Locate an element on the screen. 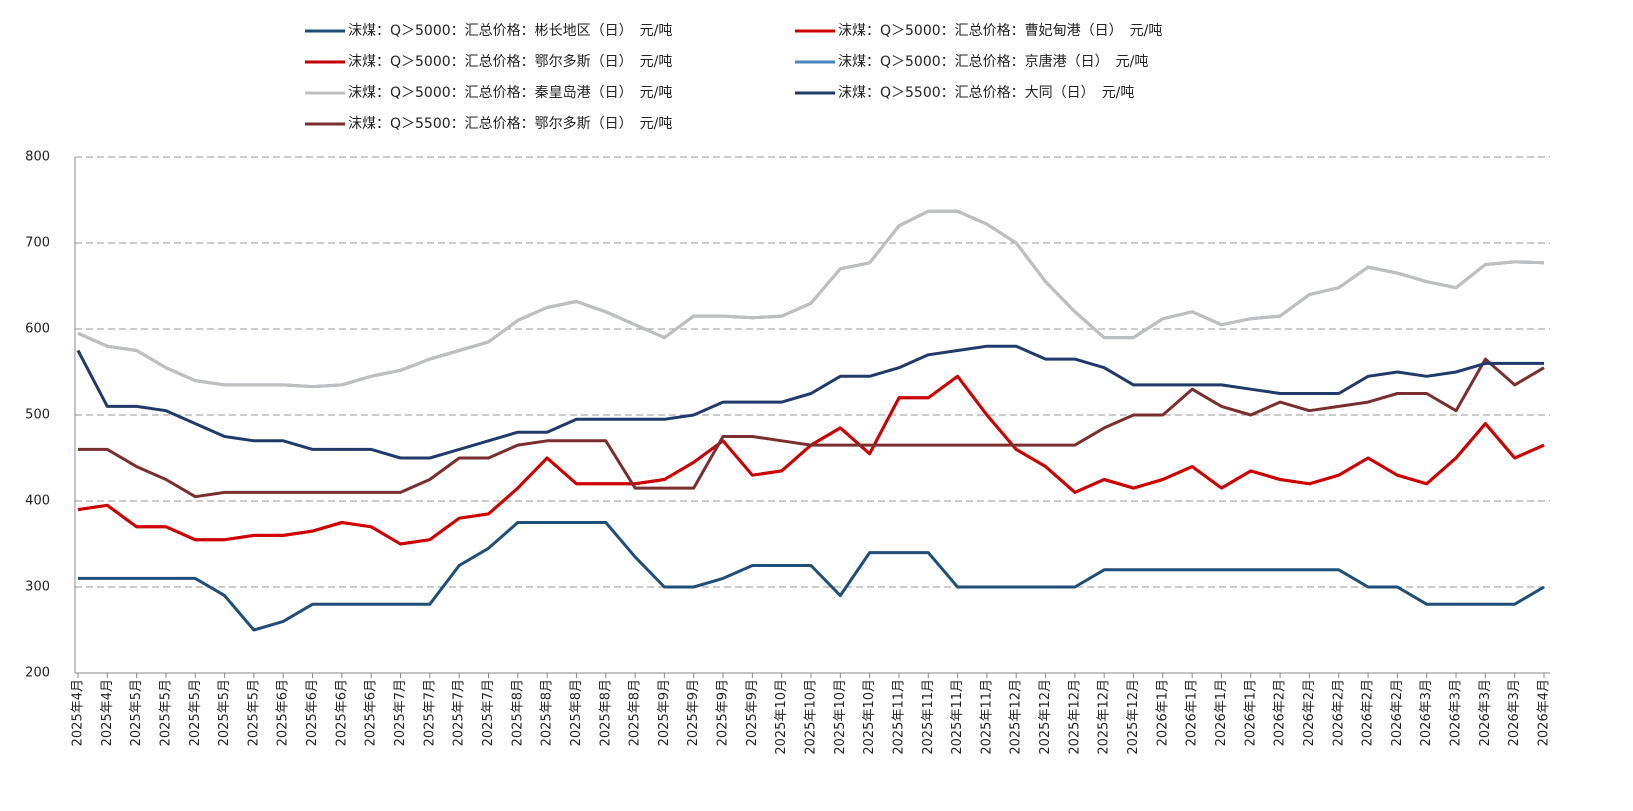  legend-label: 沫煤：Q＞5000：汇总价格：秦皇岛港（日） 元/吨 is located at coordinates (510, 93).